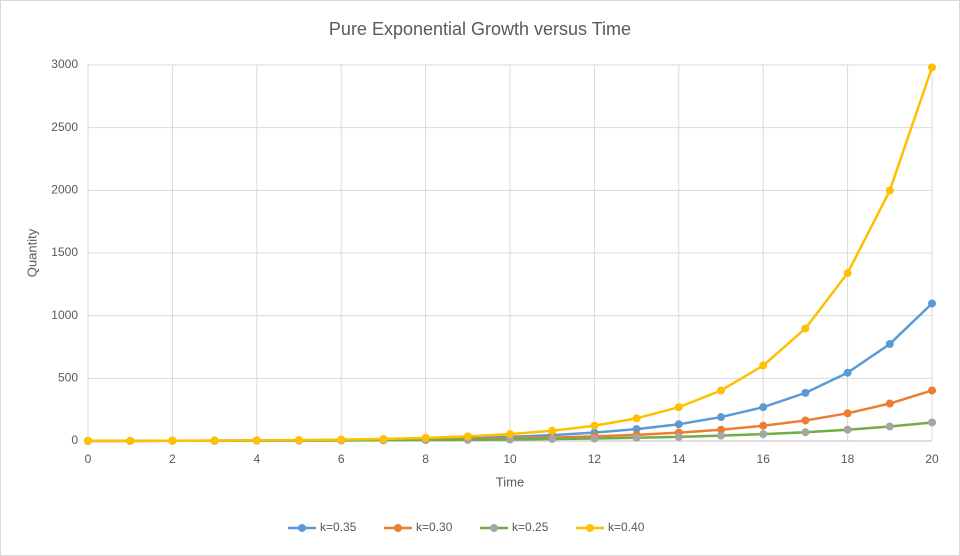 Image resolution: width=960 pixels, height=556 pixels. What do you see at coordinates (31, 252) in the screenshot?
I see `y-axis-title: Quantity` at bounding box center [31, 252].